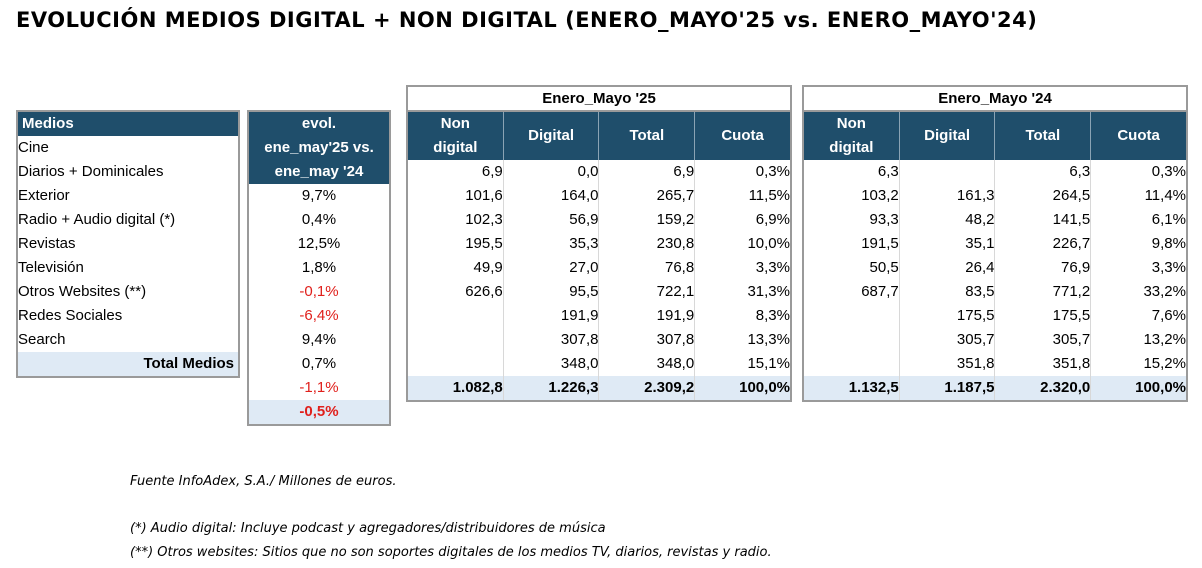  I want to click on total-total: 2.309,2, so click(646, 388).